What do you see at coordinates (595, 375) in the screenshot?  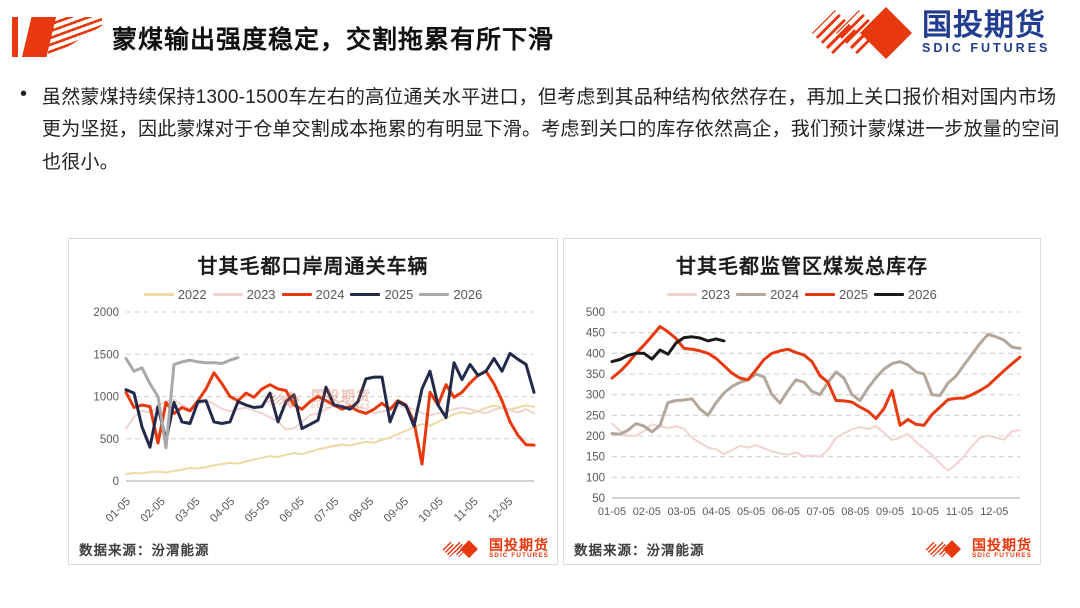 I see `y-tick-label: 350` at bounding box center [595, 375].